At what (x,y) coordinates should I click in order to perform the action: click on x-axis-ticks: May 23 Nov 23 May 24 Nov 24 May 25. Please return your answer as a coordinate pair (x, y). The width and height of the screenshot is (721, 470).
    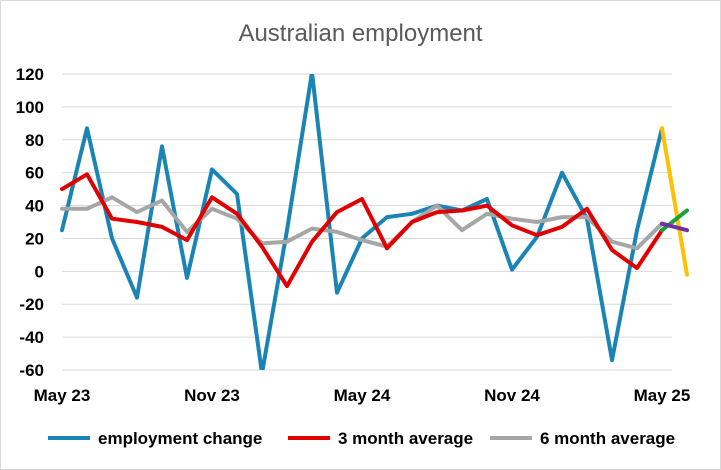
    Looking at the image, I should click on (362, 395).